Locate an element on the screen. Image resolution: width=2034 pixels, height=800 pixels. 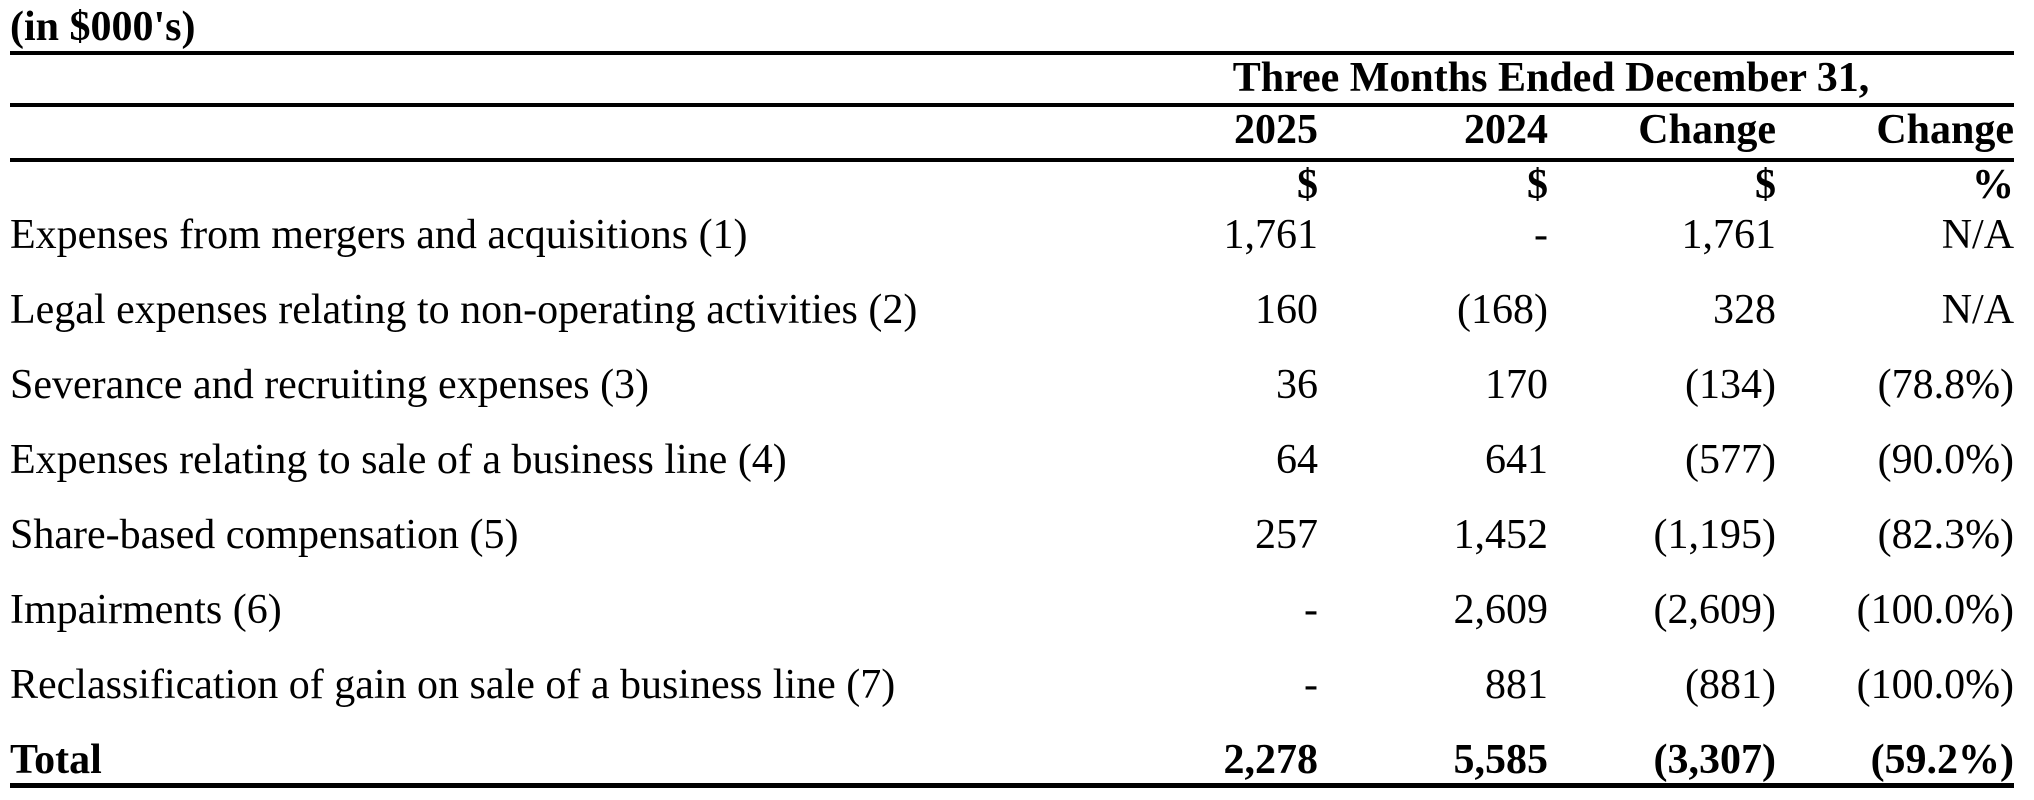
unit-change-dollars: $ is located at coordinates (1765, 184).